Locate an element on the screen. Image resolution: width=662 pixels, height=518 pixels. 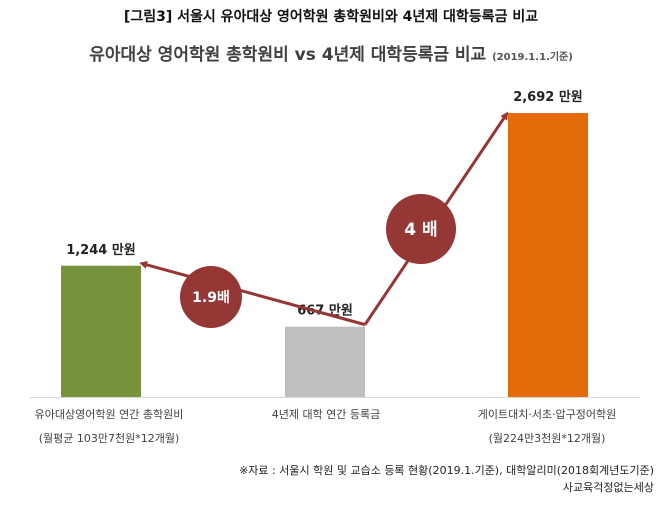
category-label-3-line2: (월224만3천원*12개월) is located at coordinates (547, 438).